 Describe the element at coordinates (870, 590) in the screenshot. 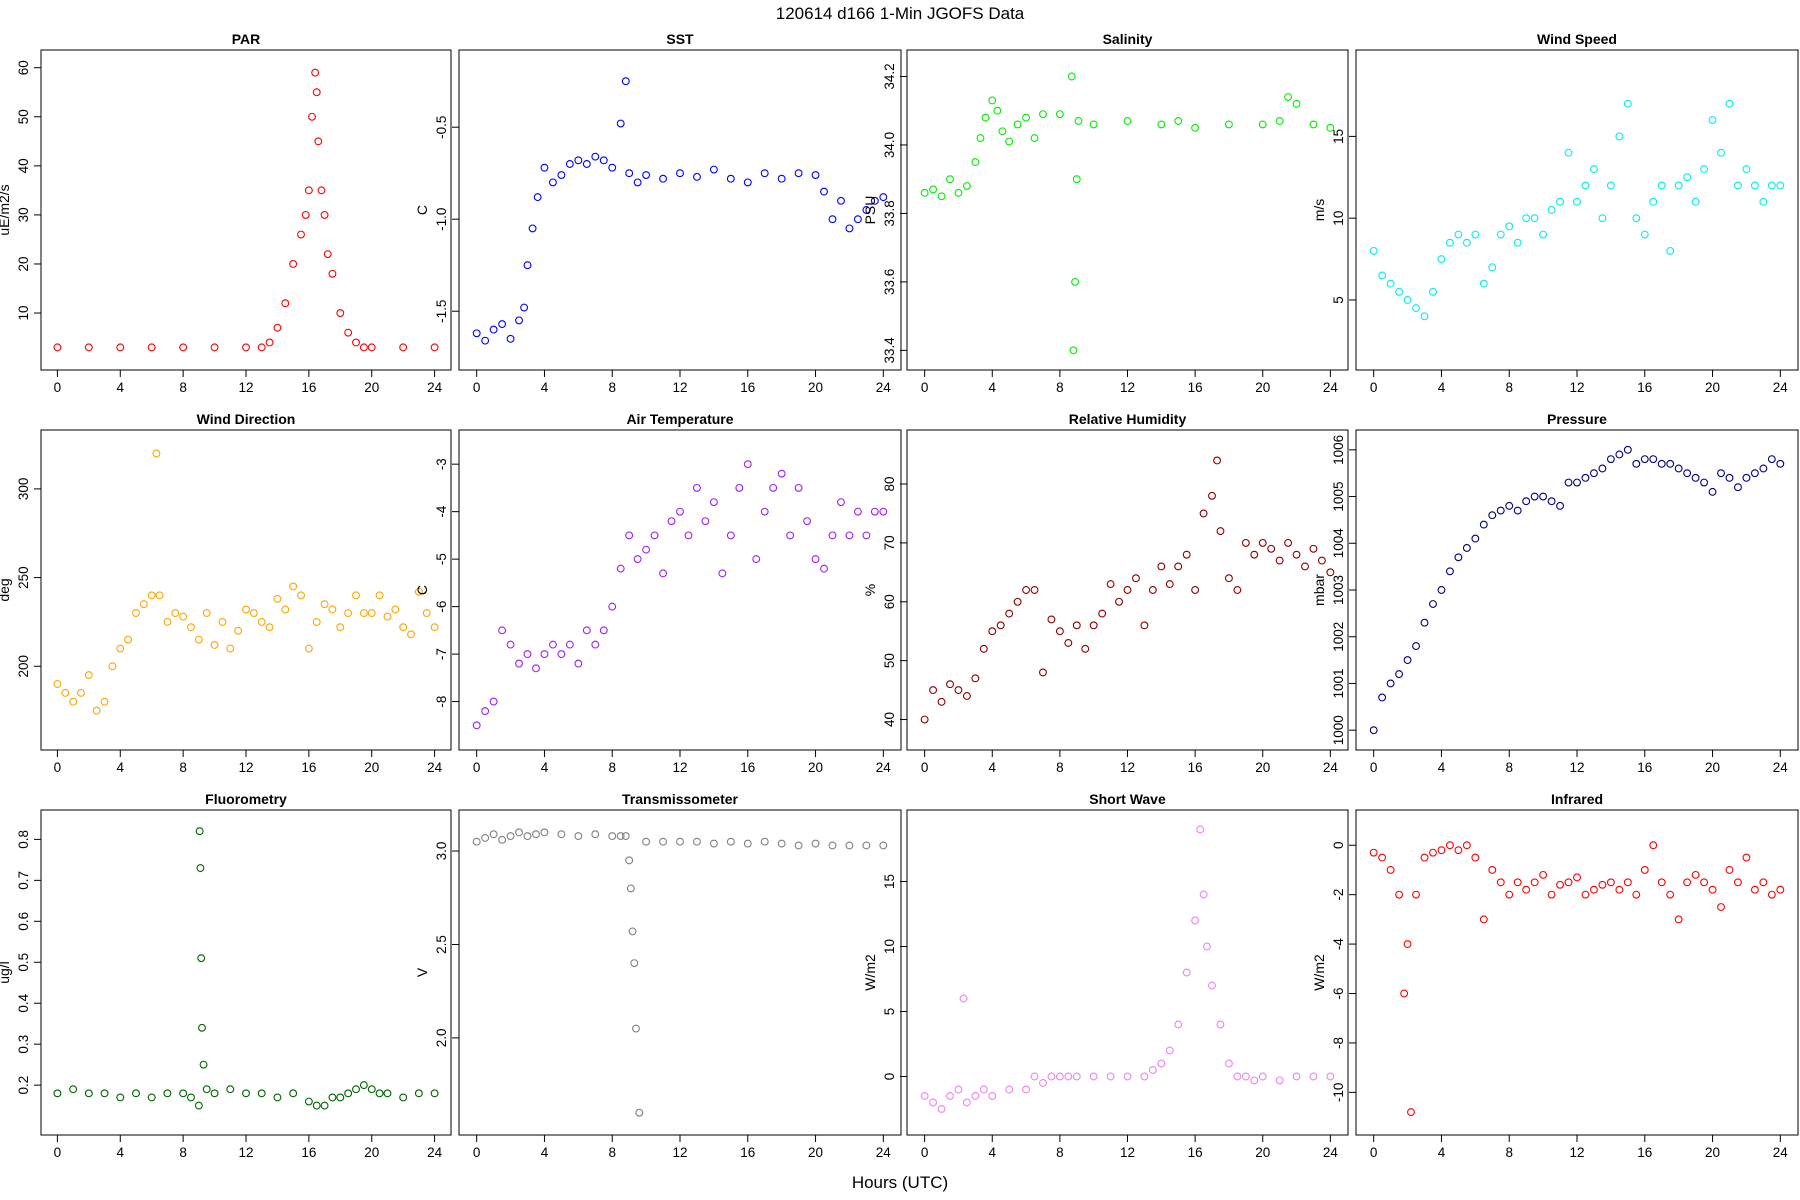

I see `y-axis-label: %` at that location.